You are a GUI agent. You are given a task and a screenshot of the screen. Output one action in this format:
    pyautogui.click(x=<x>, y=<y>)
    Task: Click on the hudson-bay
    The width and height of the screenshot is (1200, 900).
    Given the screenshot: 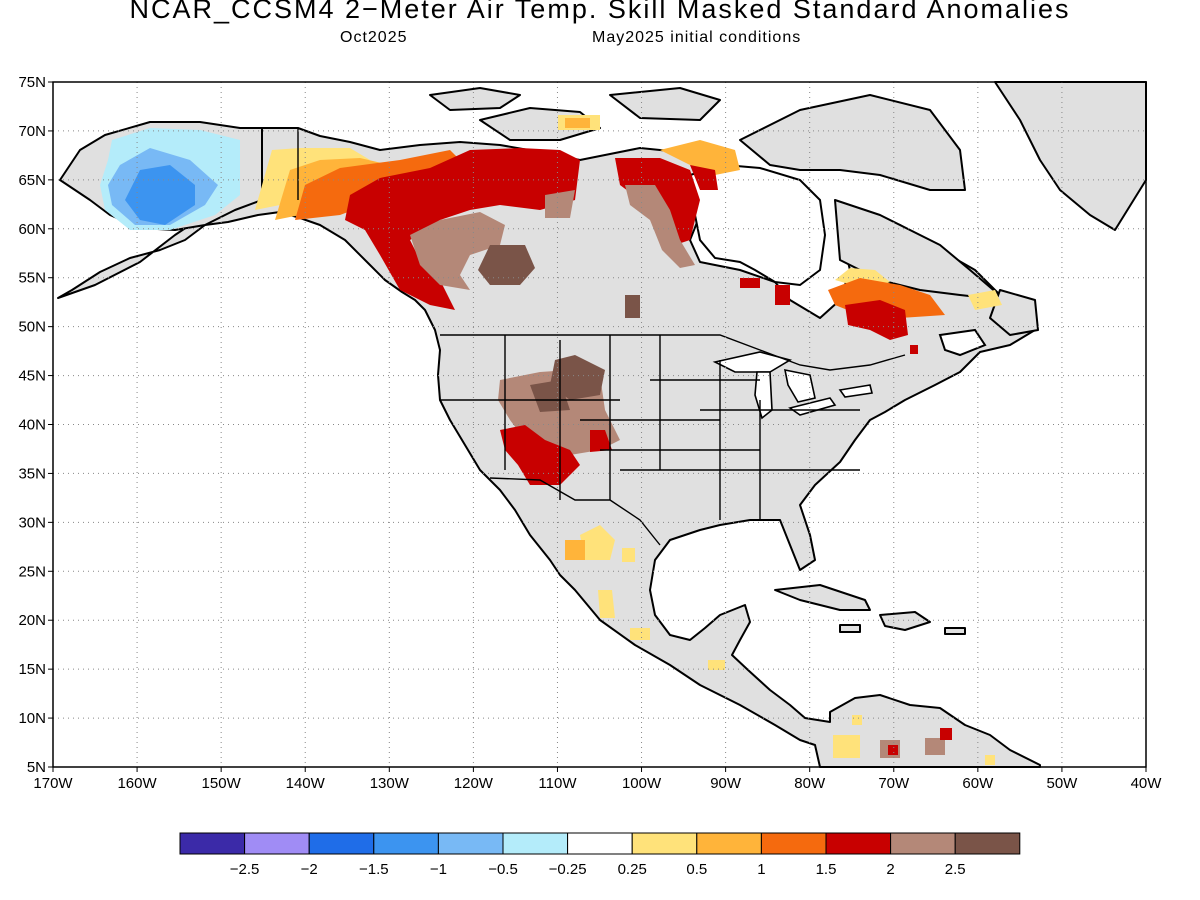 What is the action you would take?
    pyautogui.click(x=837, y=260)
    